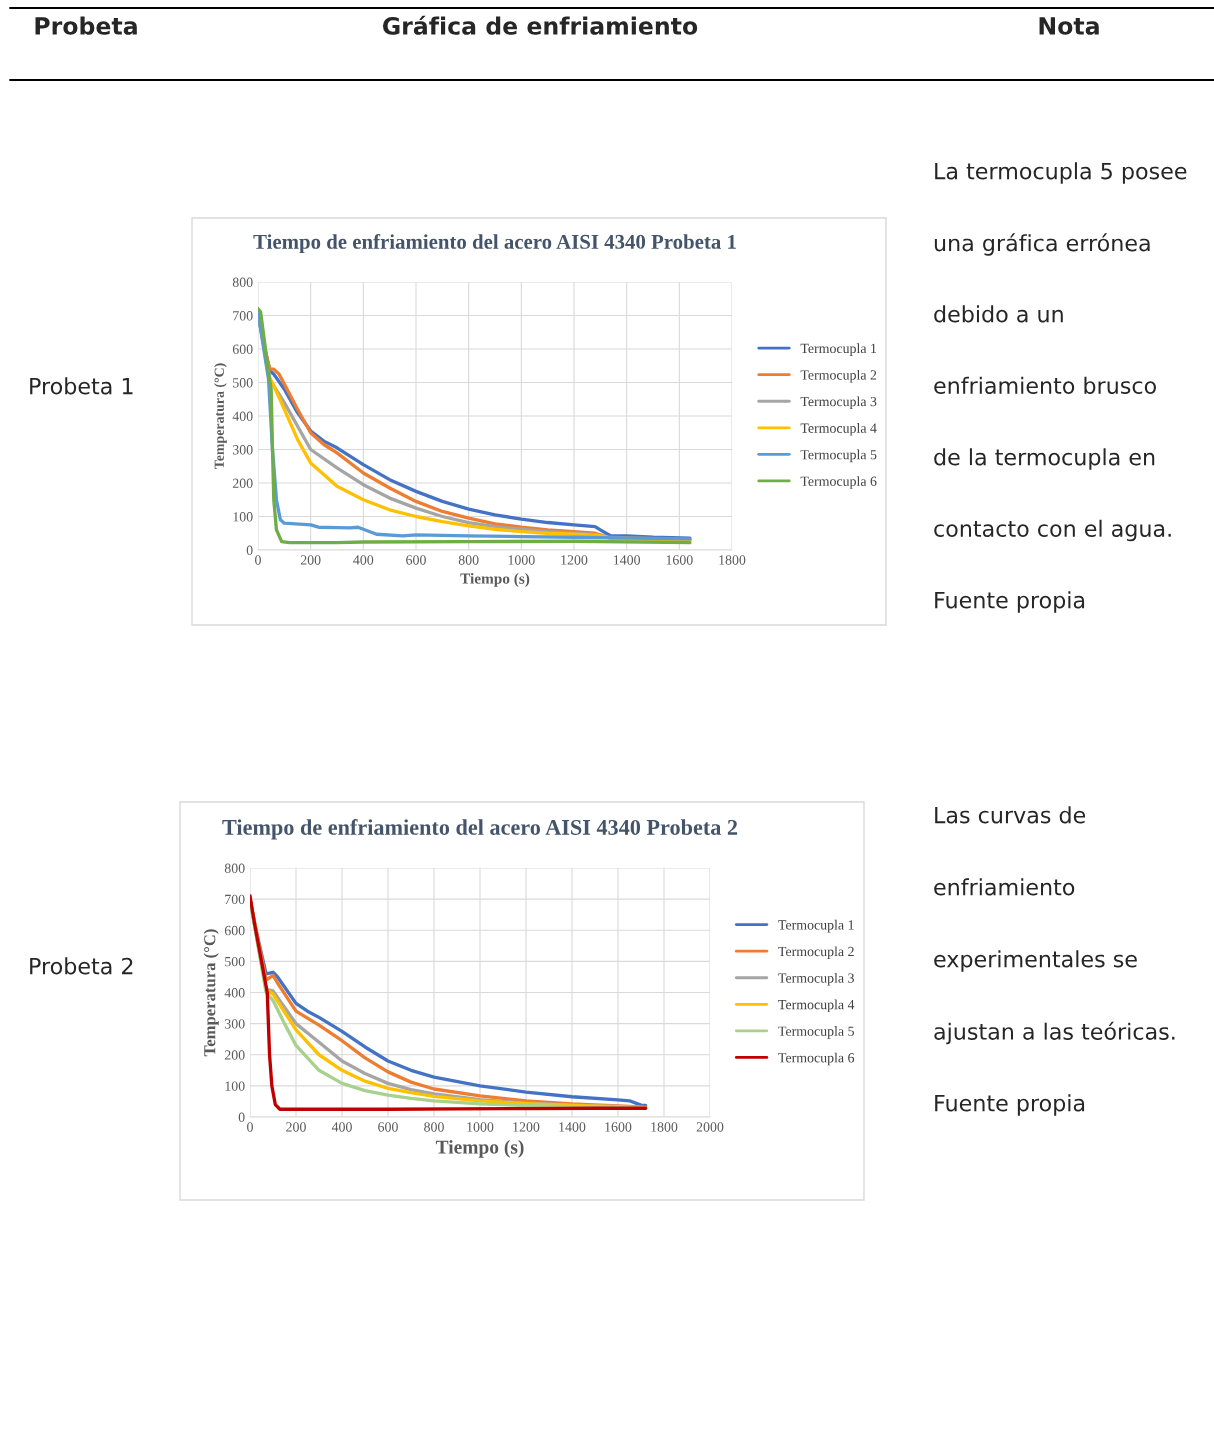 The width and height of the screenshot is (1214, 1452). I want to click on x-tick-label: 2000, so click(710, 1127).